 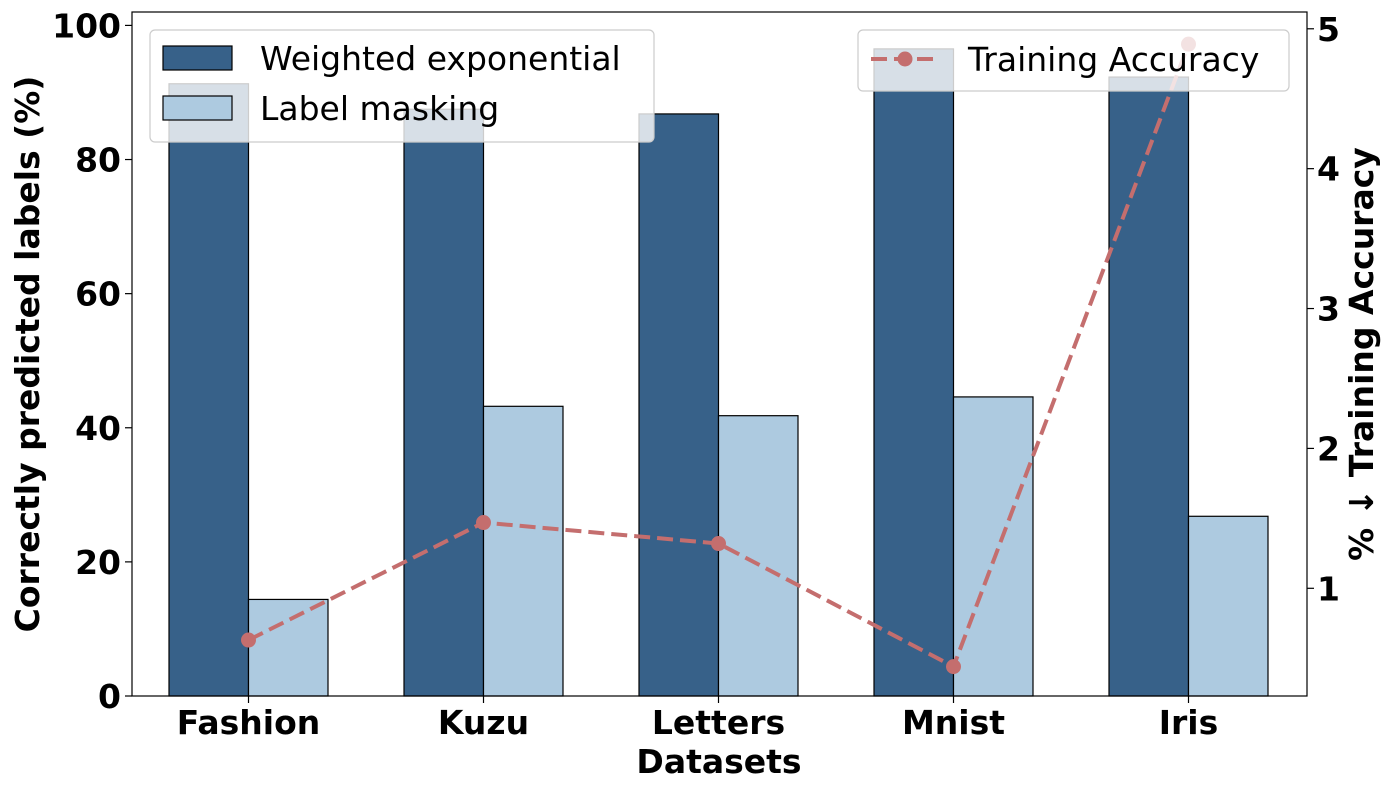 I want to click on left-tick-label: 20, so click(x=98, y=562).